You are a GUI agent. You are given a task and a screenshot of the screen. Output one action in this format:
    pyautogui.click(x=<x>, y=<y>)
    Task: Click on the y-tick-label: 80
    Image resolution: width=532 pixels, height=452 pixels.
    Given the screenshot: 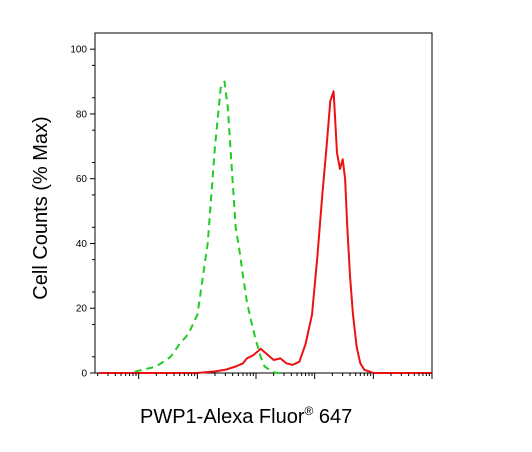 What is the action you would take?
    pyautogui.click(x=82, y=114)
    